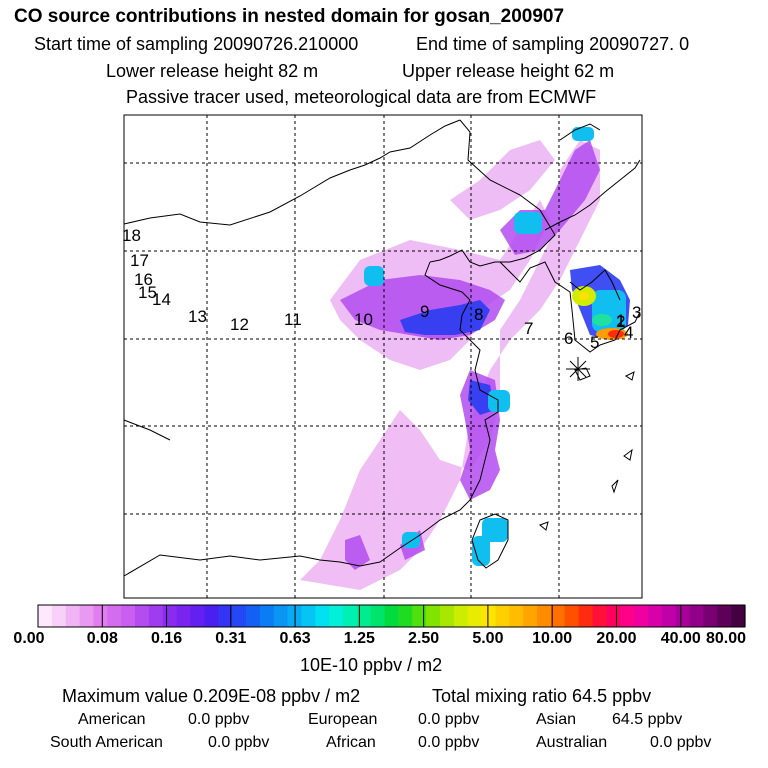 The width and height of the screenshot is (768, 768). I want to click on region-label: 9, so click(424, 311).